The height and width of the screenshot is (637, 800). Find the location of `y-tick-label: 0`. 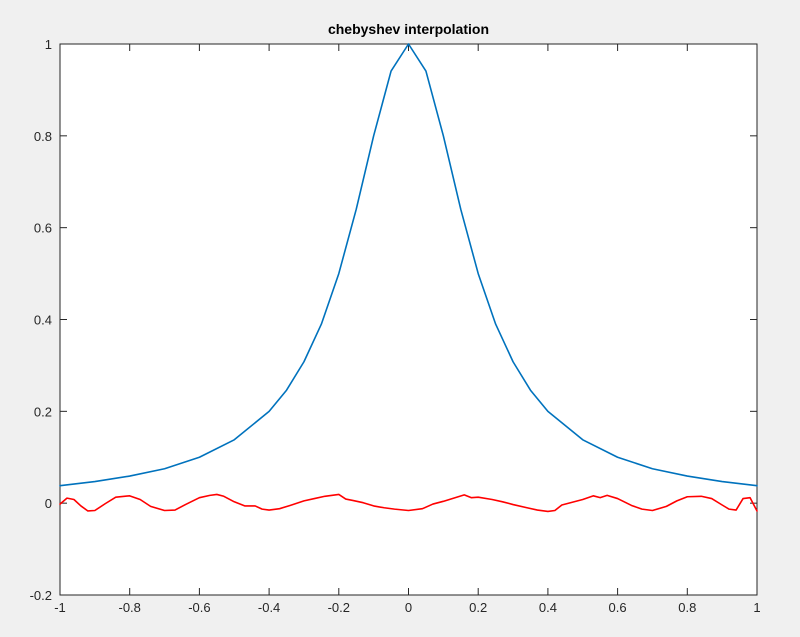

y-tick-label: 0 is located at coordinates (48, 503).